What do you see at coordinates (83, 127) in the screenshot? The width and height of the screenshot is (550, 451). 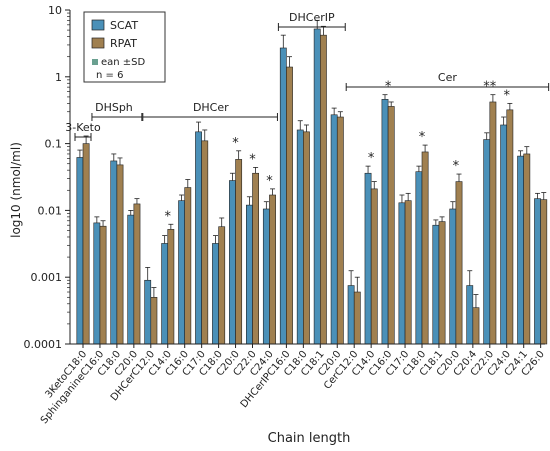 I see `group-label: 3-Keto` at bounding box center [83, 127].